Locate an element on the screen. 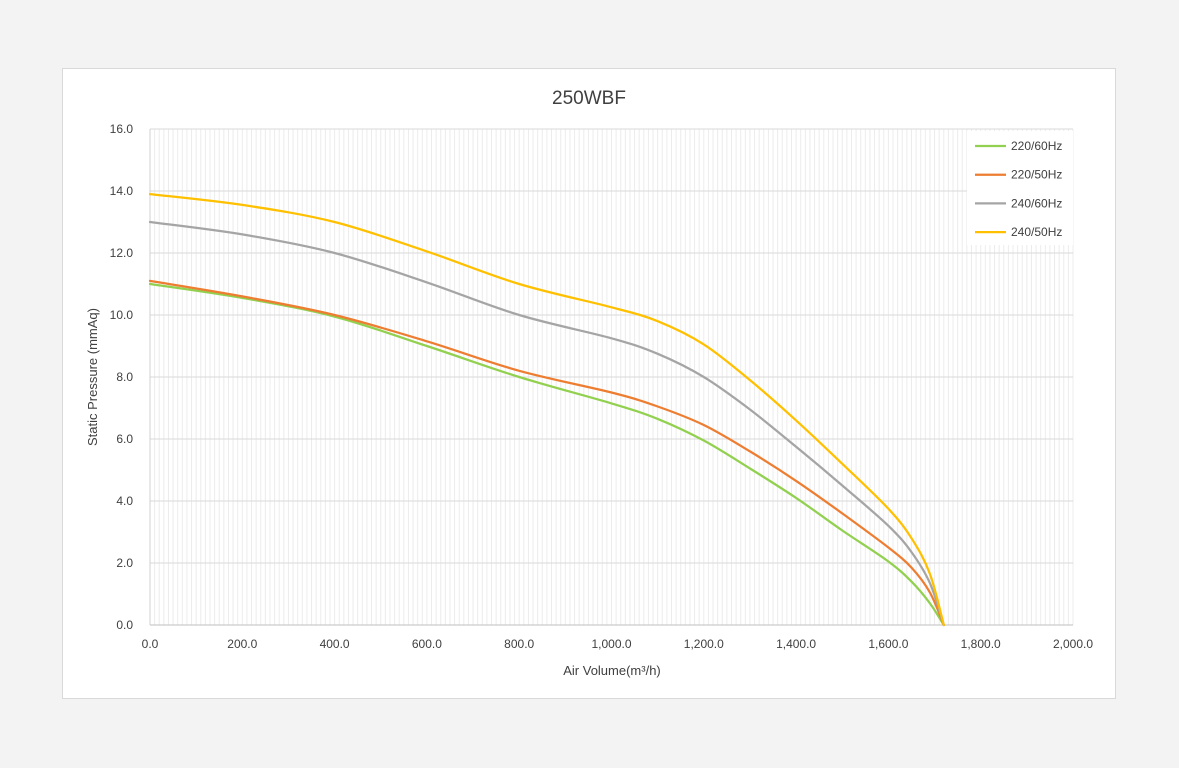 The image size is (1179, 768). x-tick-label: 600.0 is located at coordinates (427, 644).